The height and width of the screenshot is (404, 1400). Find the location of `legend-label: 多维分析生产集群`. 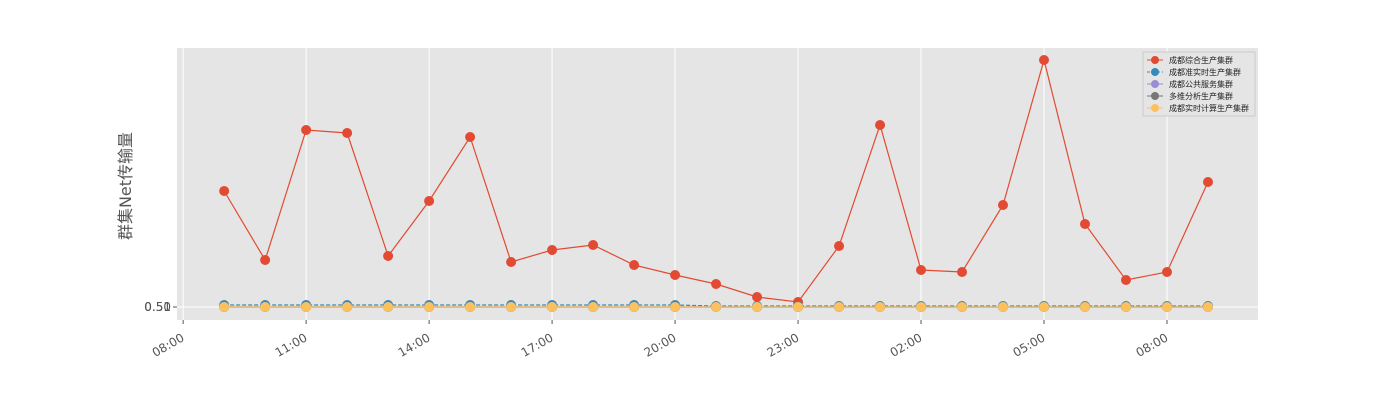

legend-label: 多维分析生产集群 is located at coordinates (1201, 96).